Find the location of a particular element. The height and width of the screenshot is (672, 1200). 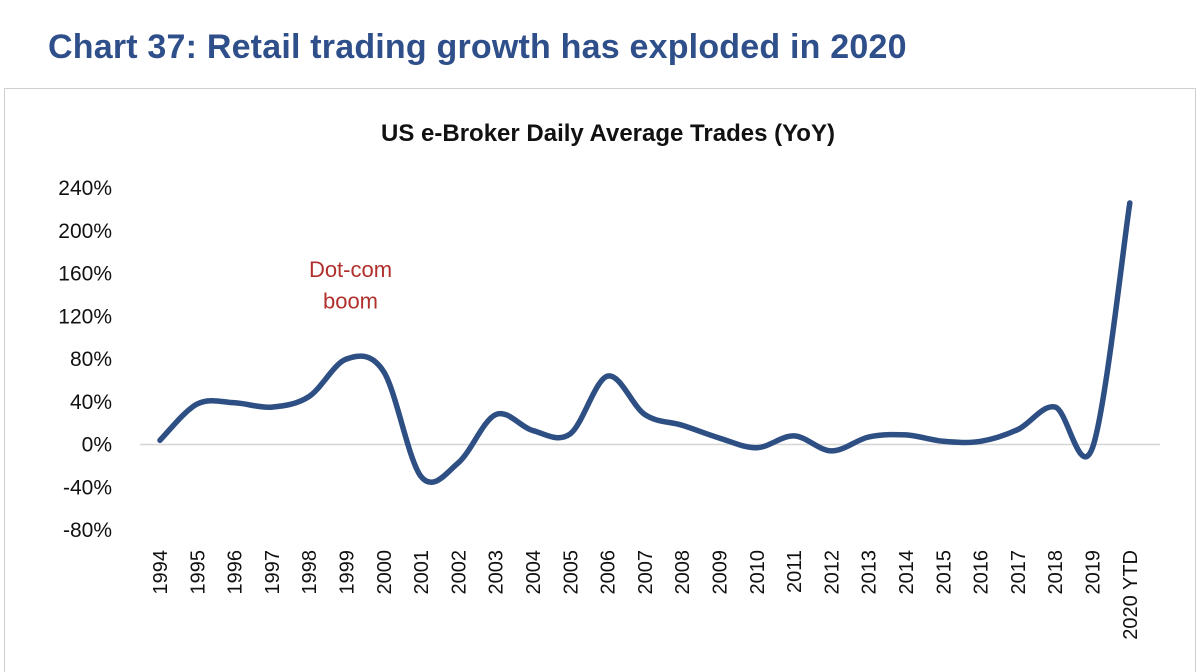

x-tick-label: 2019 is located at coordinates (1094, 572).